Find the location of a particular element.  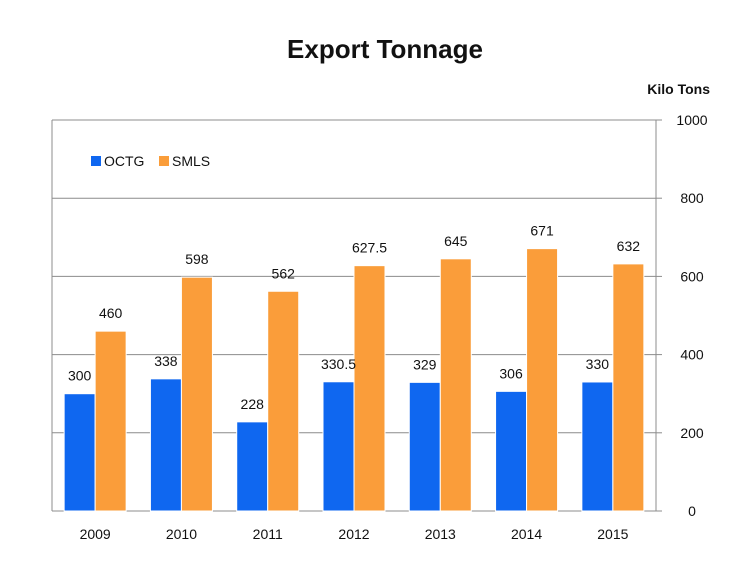

bar-smls-2009 is located at coordinates (110, 421).